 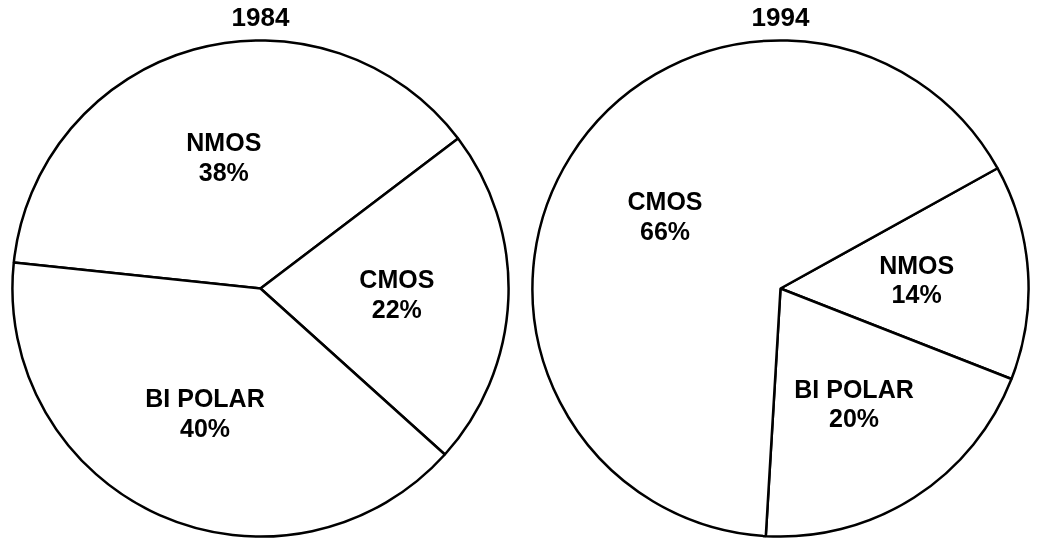 What do you see at coordinates (205, 428) in the screenshot?
I see `data-label: 40%` at bounding box center [205, 428].